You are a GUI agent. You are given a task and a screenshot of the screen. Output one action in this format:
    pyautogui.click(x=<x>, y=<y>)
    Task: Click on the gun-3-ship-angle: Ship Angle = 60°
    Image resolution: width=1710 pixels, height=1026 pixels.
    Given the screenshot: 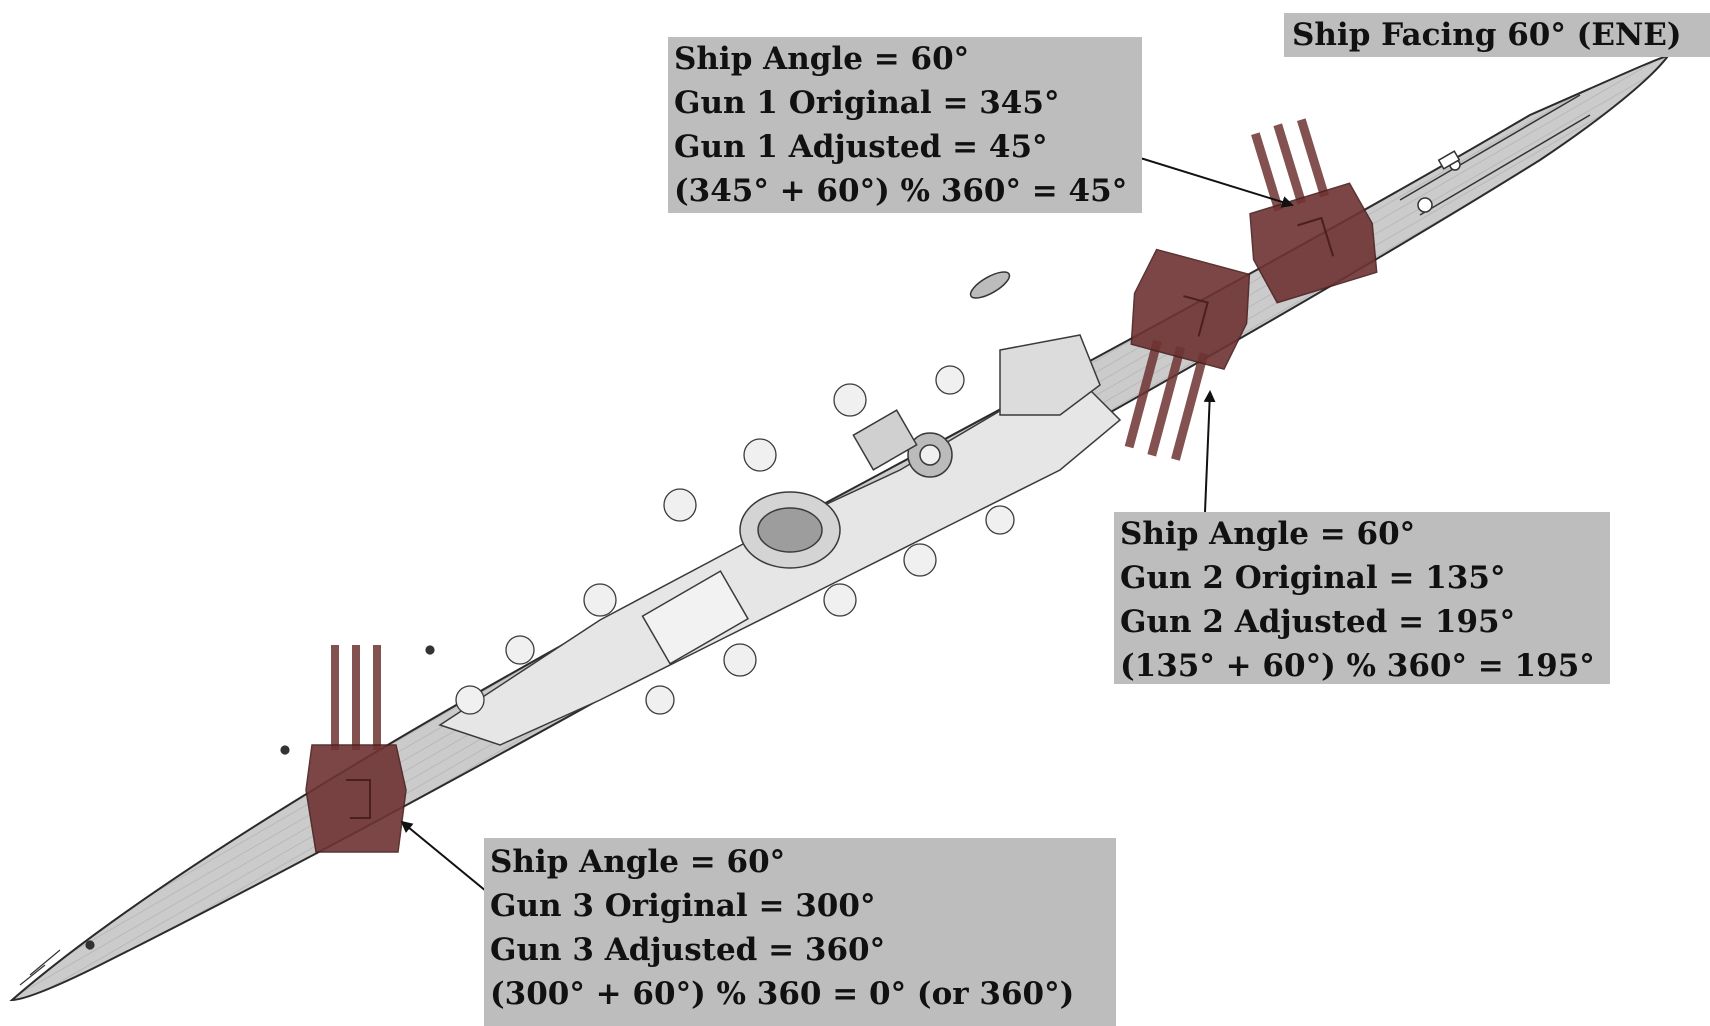 What is the action you would take?
    pyautogui.click(x=638, y=862)
    